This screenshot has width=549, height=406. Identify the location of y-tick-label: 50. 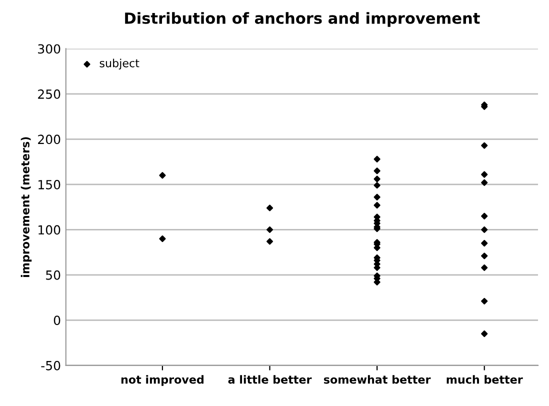
(53, 275).